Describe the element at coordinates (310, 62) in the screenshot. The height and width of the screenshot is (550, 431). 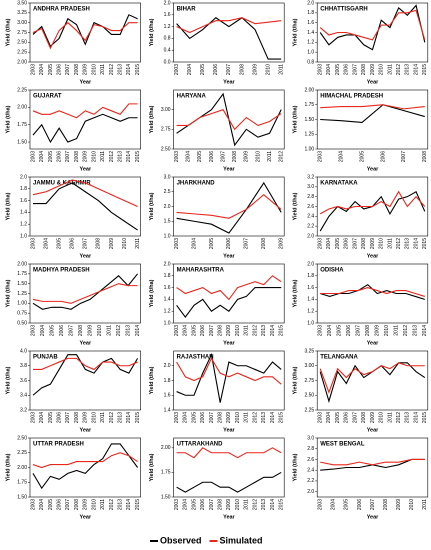
I see `y-tick-label: 0.8` at that location.